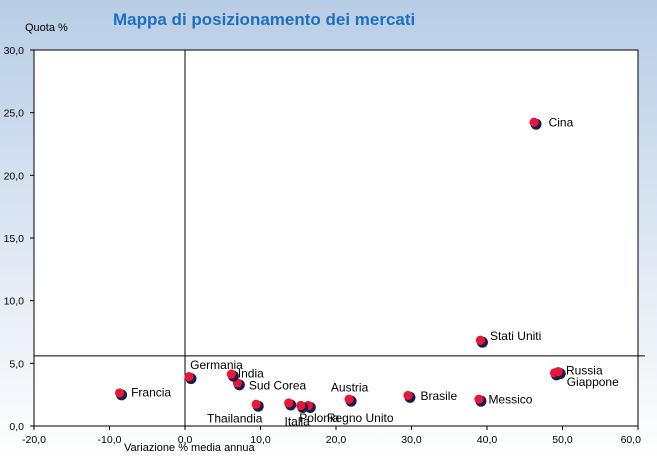 The image size is (657, 464). Describe the element at coordinates (487, 440) in the screenshot. I see `x-tick-label: 40,0` at that location.